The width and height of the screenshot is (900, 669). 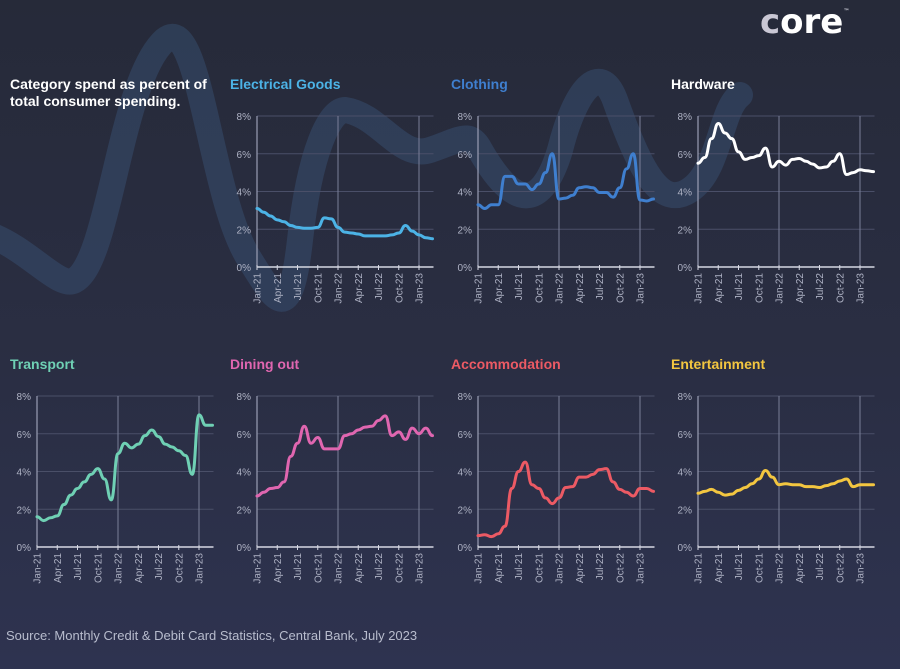 What do you see at coordinates (560, 568) in the screenshot?
I see `x-tick-label: Jan-22` at bounding box center [560, 568].